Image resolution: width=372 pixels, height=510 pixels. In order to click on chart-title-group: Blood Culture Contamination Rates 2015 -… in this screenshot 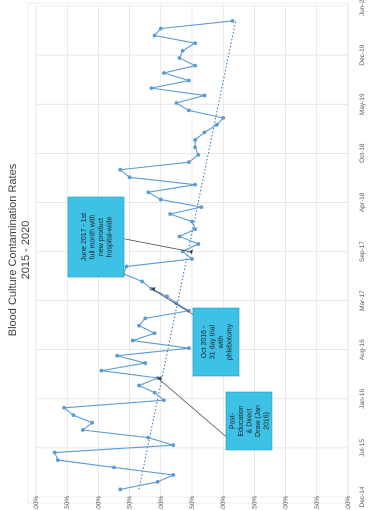, I will do `click(19, 249)`.